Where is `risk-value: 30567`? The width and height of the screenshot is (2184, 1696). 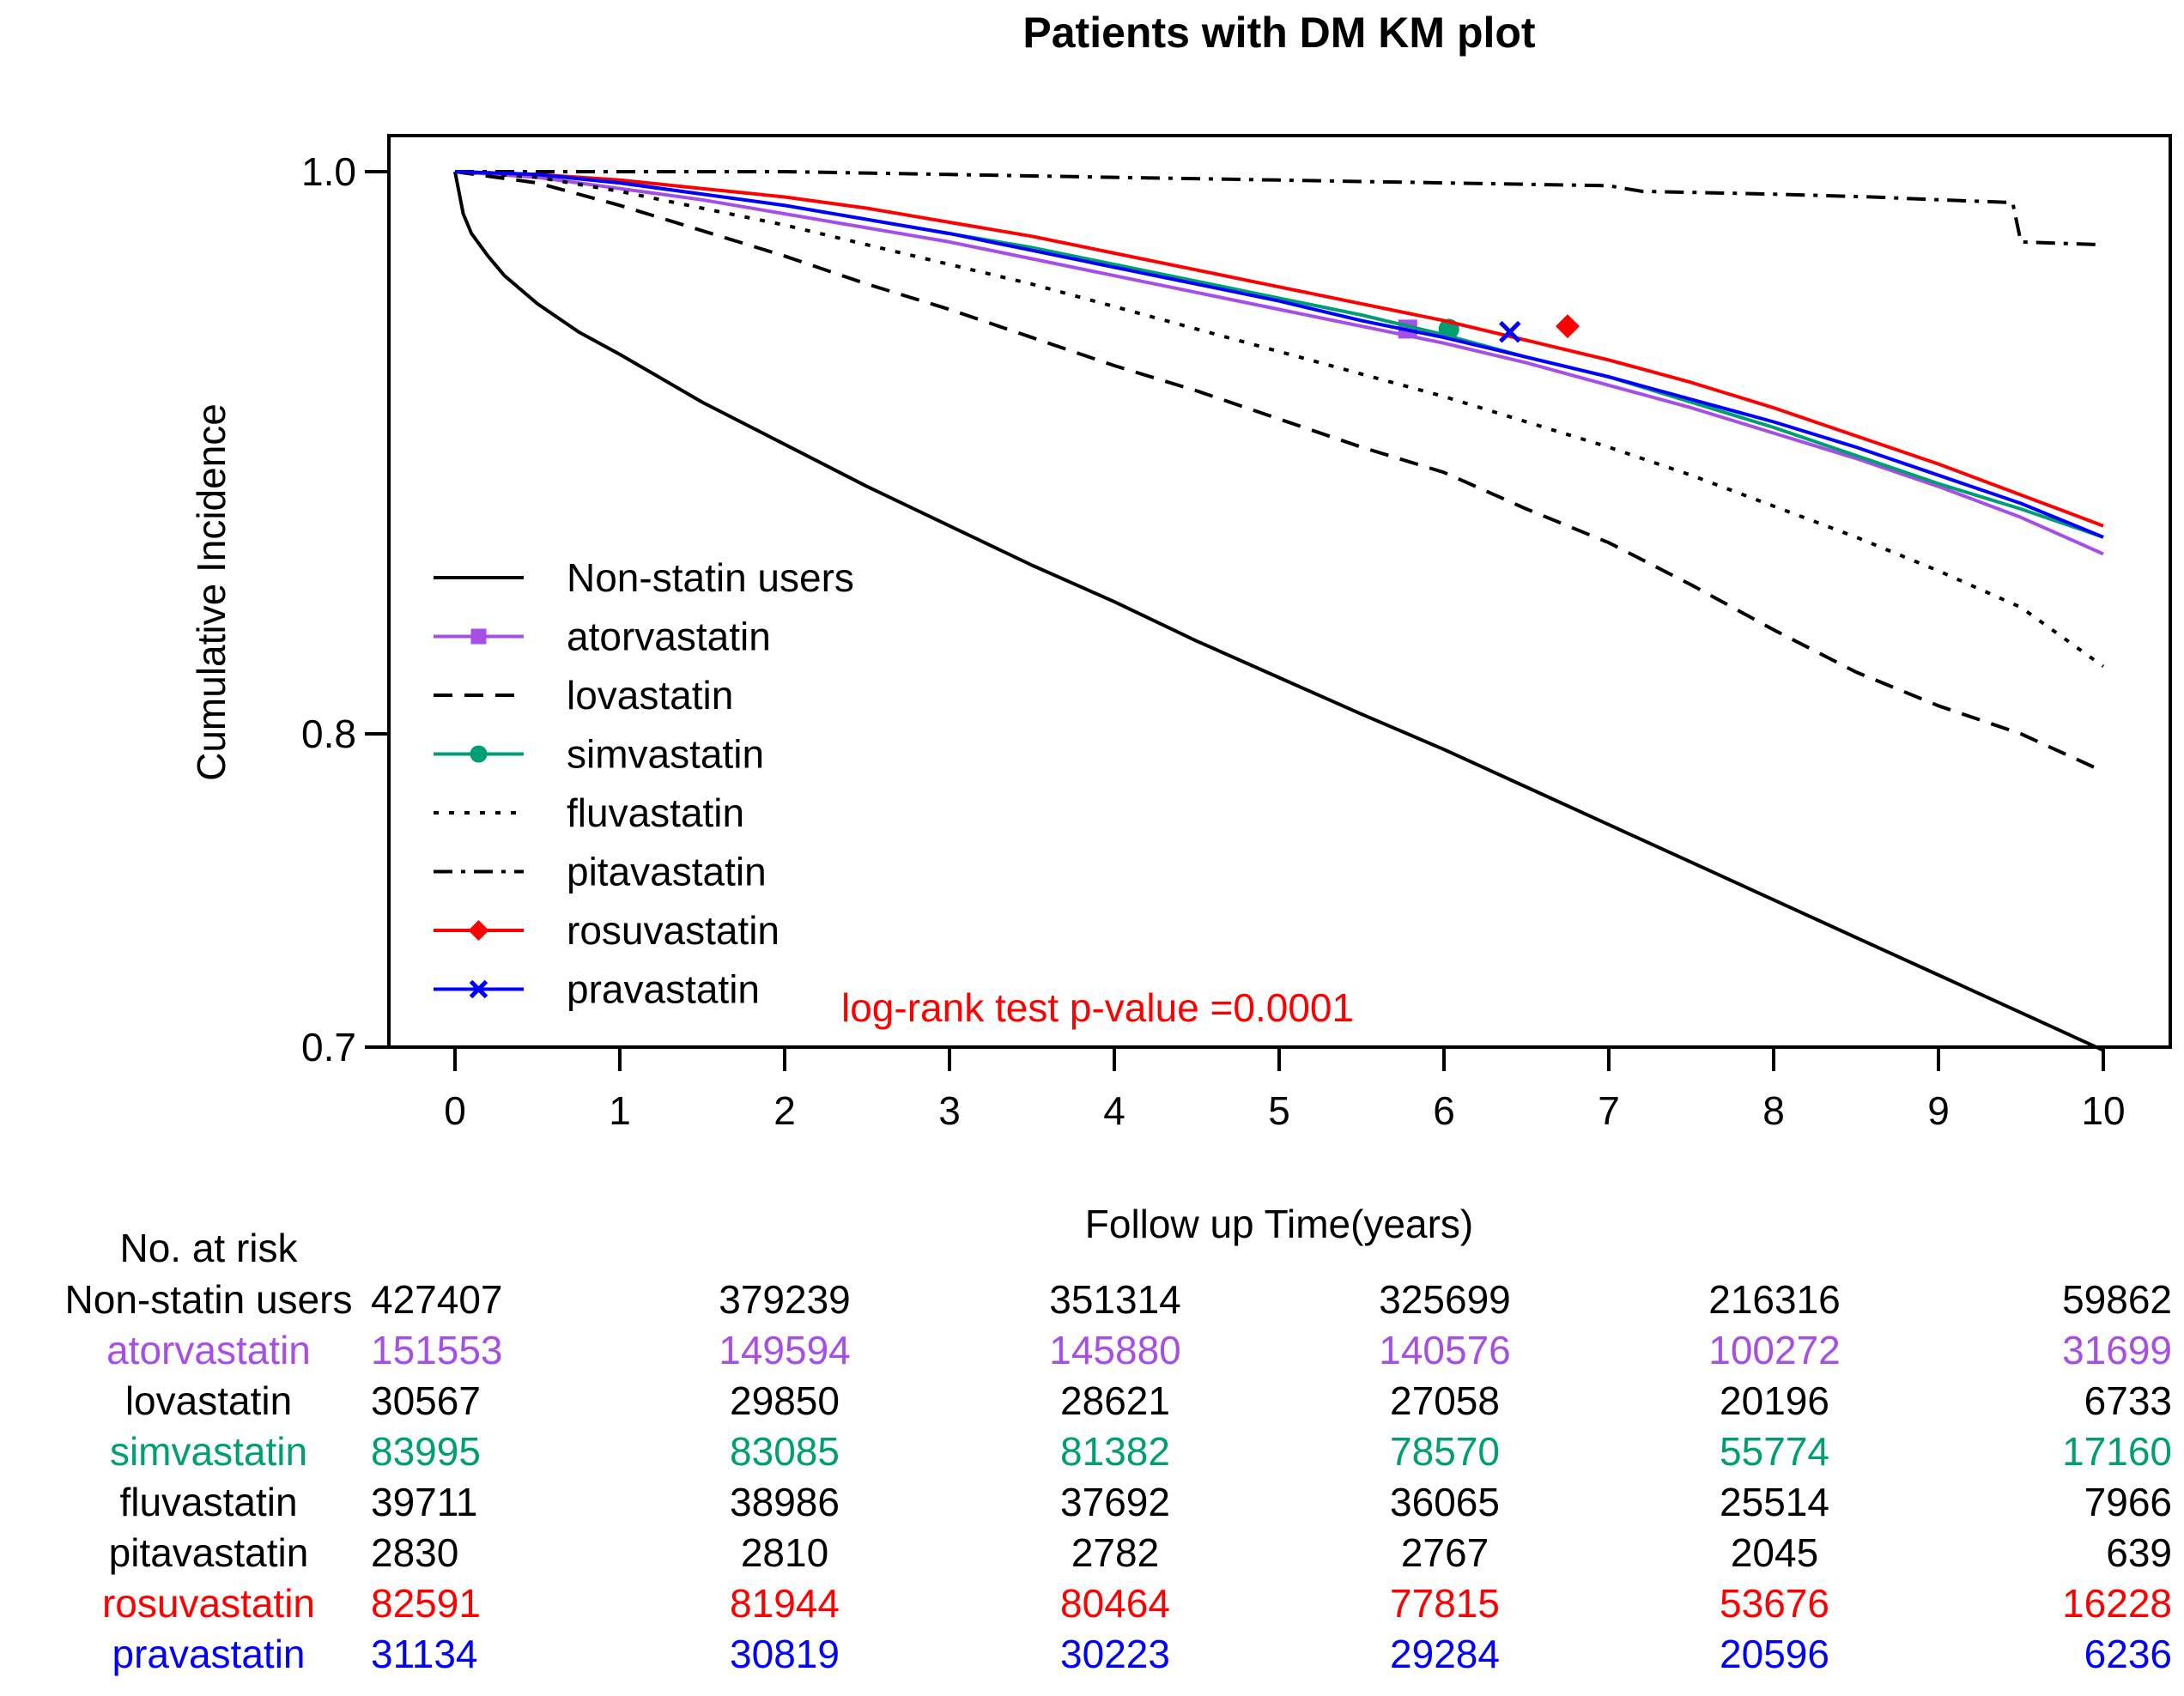
risk-value: 30567 is located at coordinates (426, 1400).